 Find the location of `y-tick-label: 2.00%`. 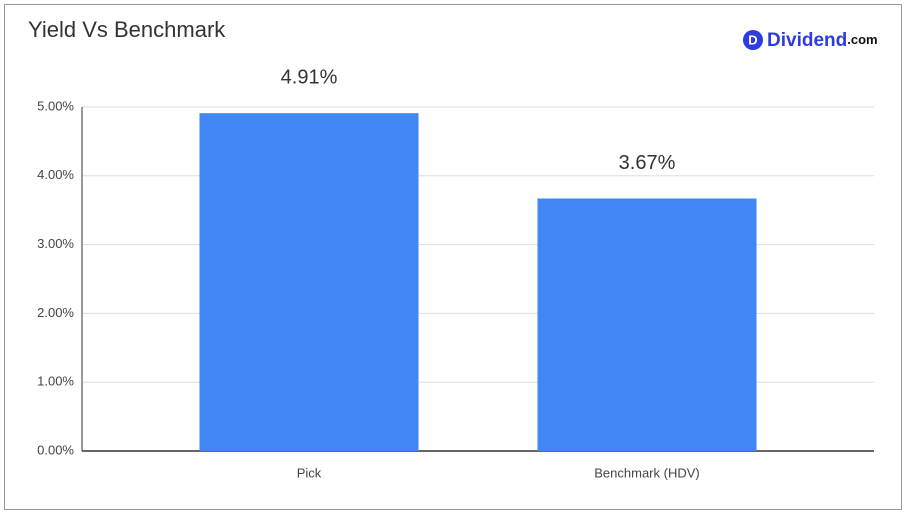

y-tick-label: 2.00% is located at coordinates (55, 312).